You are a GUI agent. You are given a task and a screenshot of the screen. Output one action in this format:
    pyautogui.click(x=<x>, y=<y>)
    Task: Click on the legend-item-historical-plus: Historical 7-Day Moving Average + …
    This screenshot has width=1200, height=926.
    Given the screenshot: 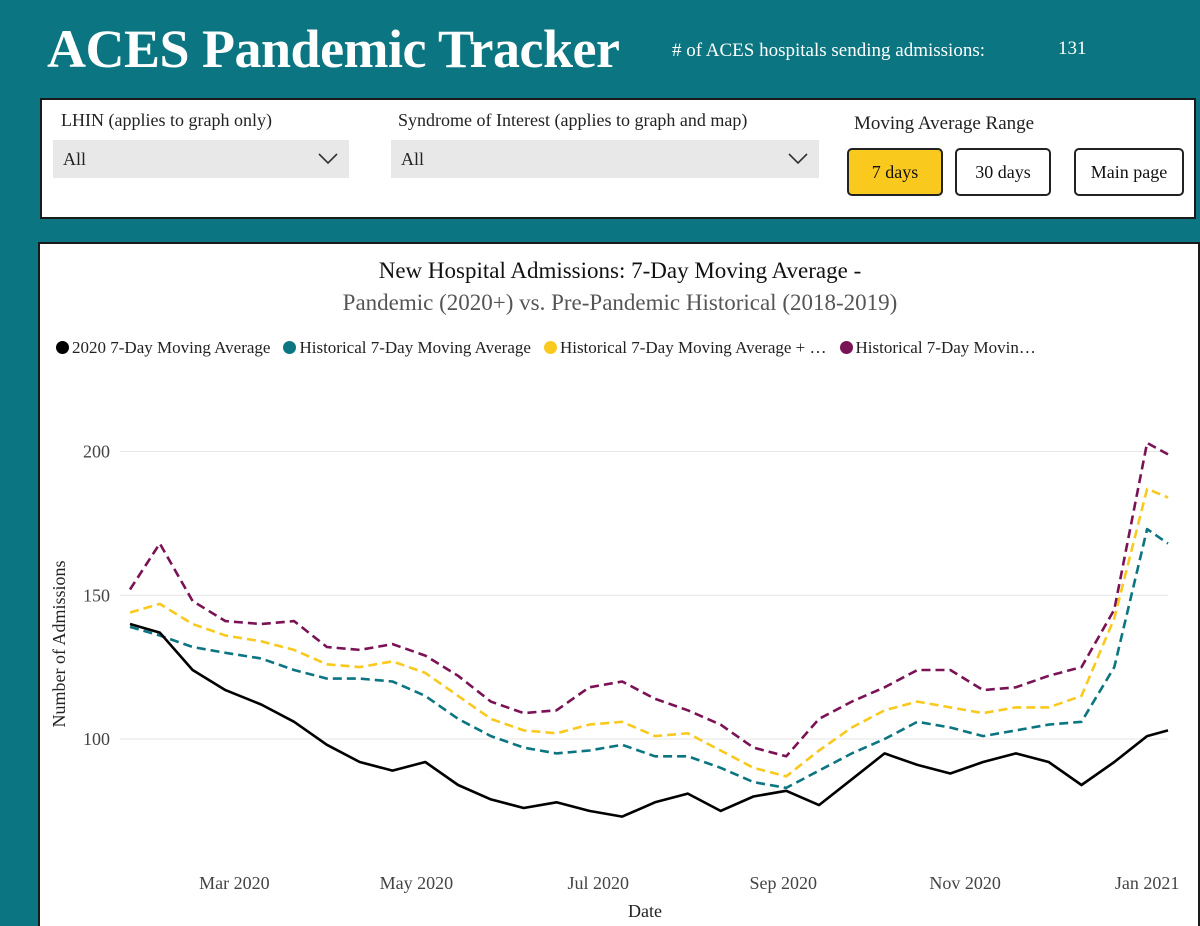 What is the action you would take?
    pyautogui.click(x=685, y=348)
    